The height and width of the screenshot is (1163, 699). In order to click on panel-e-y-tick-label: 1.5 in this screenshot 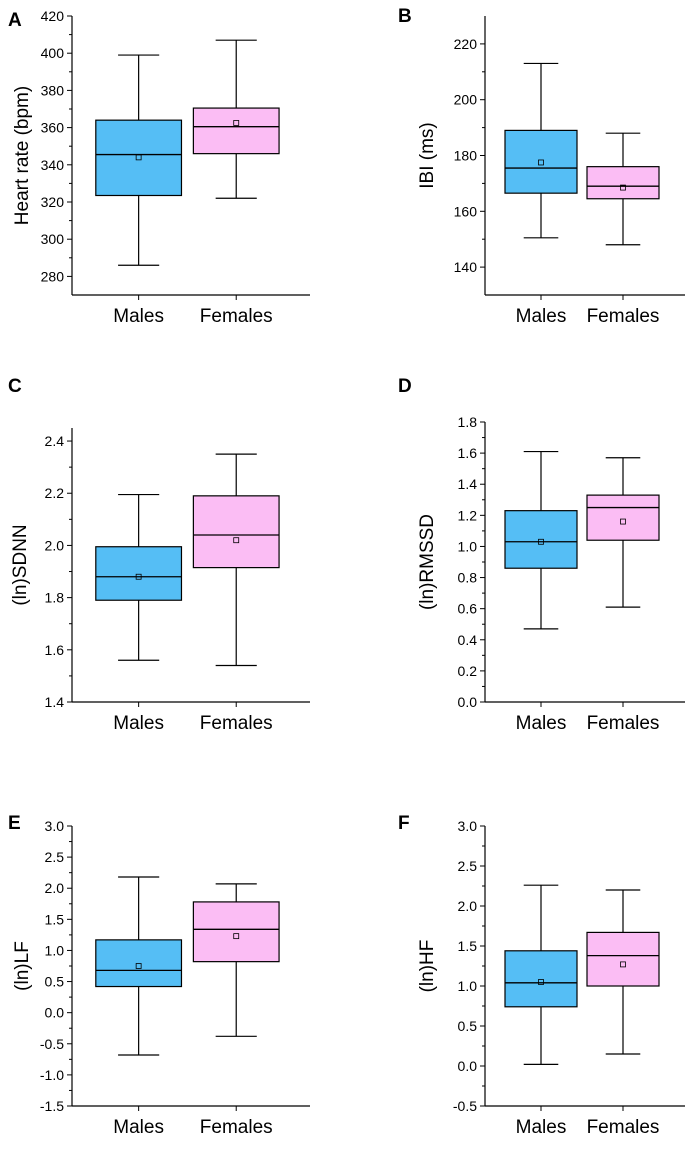, I will do `click(55, 919)`.